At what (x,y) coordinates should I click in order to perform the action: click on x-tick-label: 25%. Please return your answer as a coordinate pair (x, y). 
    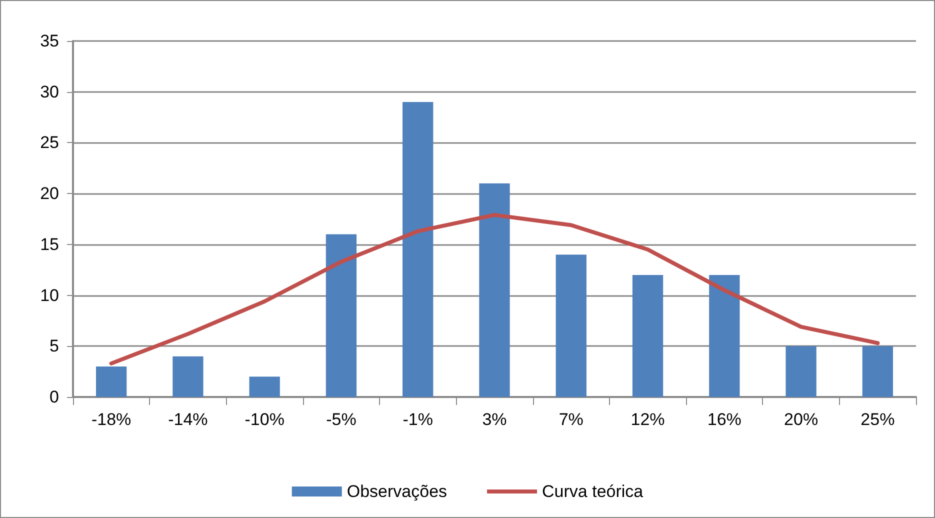
    Looking at the image, I should click on (877, 419).